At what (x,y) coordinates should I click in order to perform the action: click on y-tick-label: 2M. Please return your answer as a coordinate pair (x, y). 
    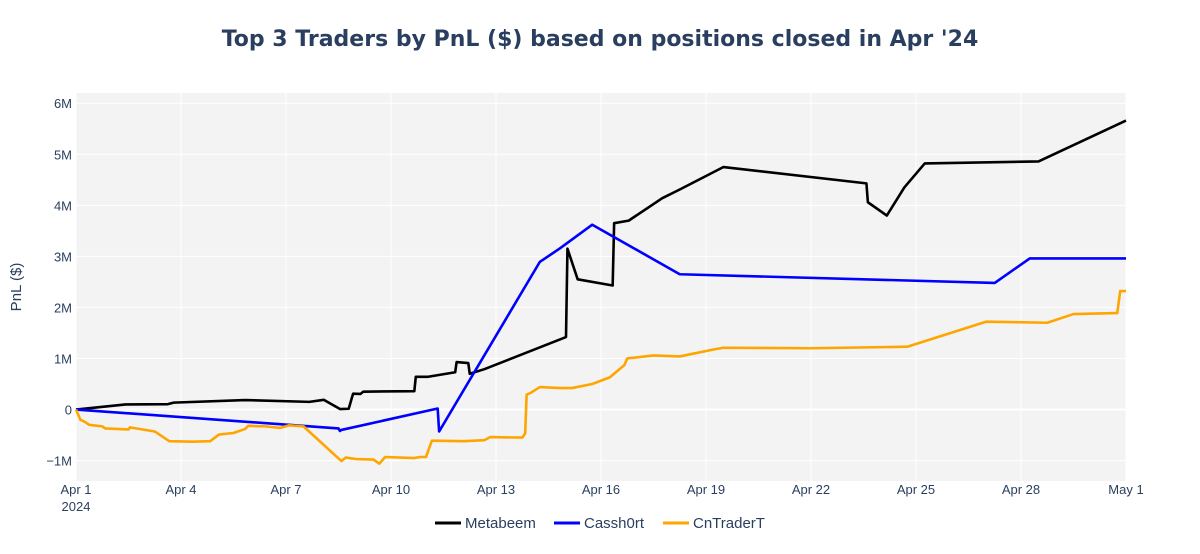
    Looking at the image, I should click on (63, 307).